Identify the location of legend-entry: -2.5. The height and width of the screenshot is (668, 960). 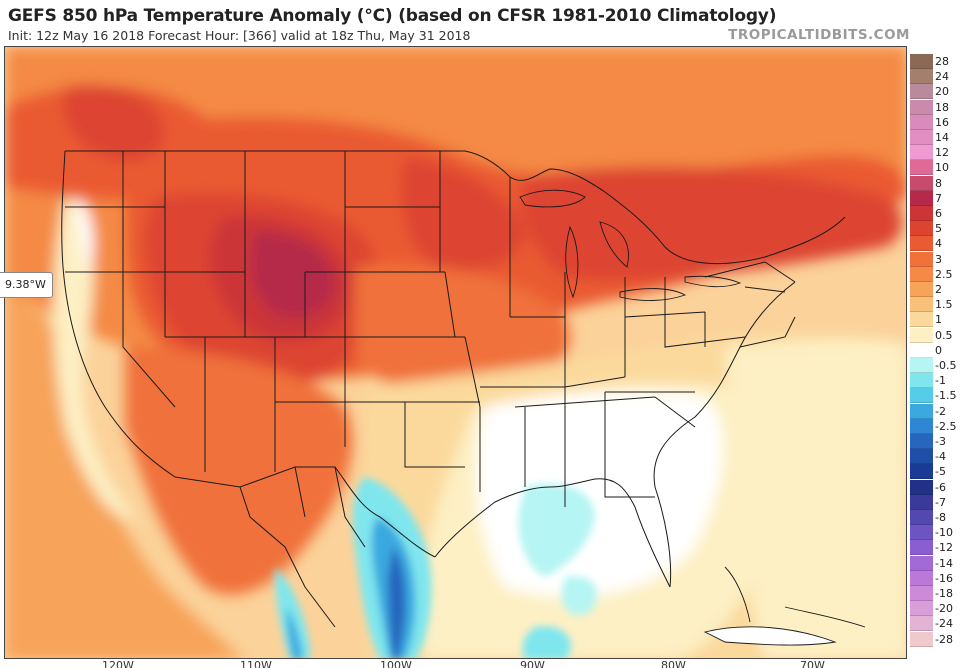
(934, 426).